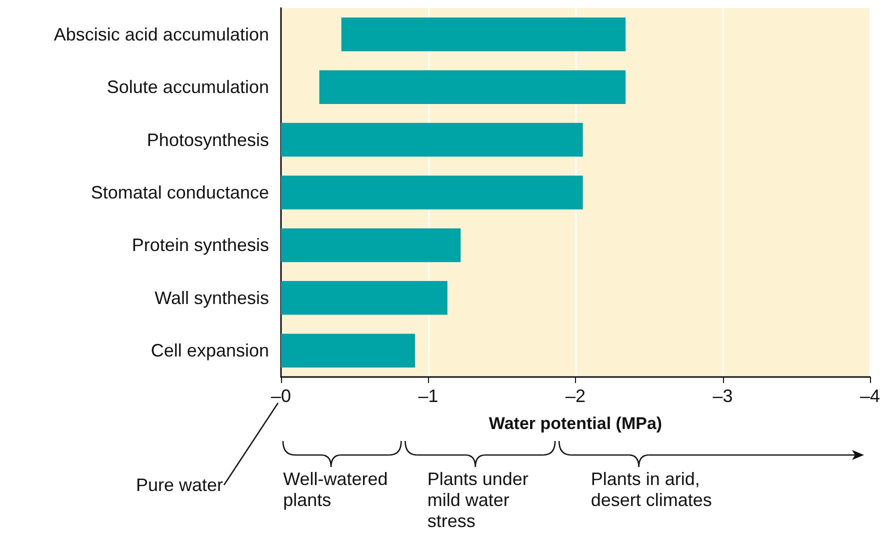  I want to click on x-tick-label: –2, so click(575, 396).